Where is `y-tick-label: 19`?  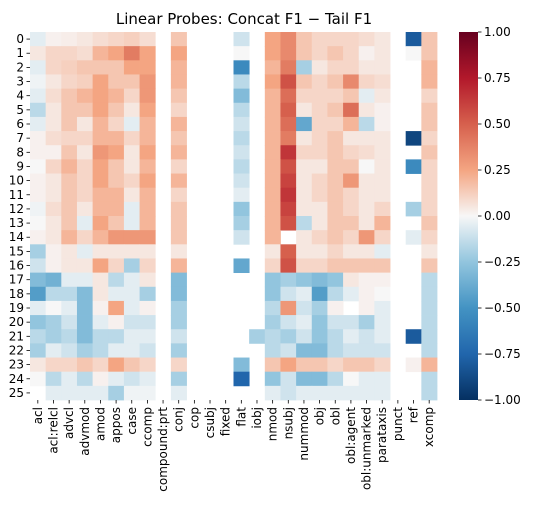 y-tick-label: 19 is located at coordinates (16, 308).